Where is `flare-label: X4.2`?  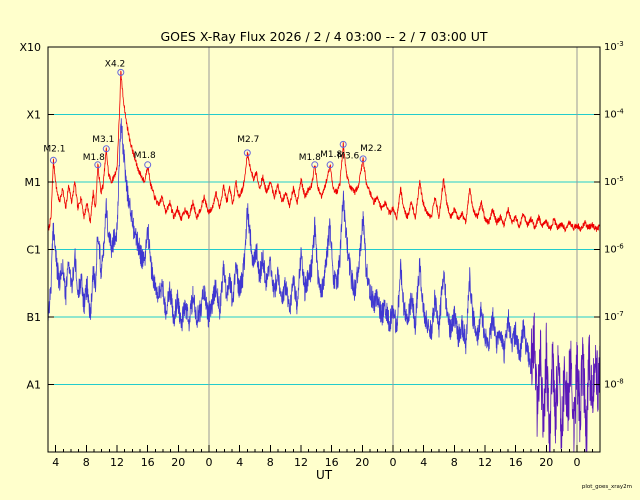 flare-label: X4.2 is located at coordinates (115, 64).